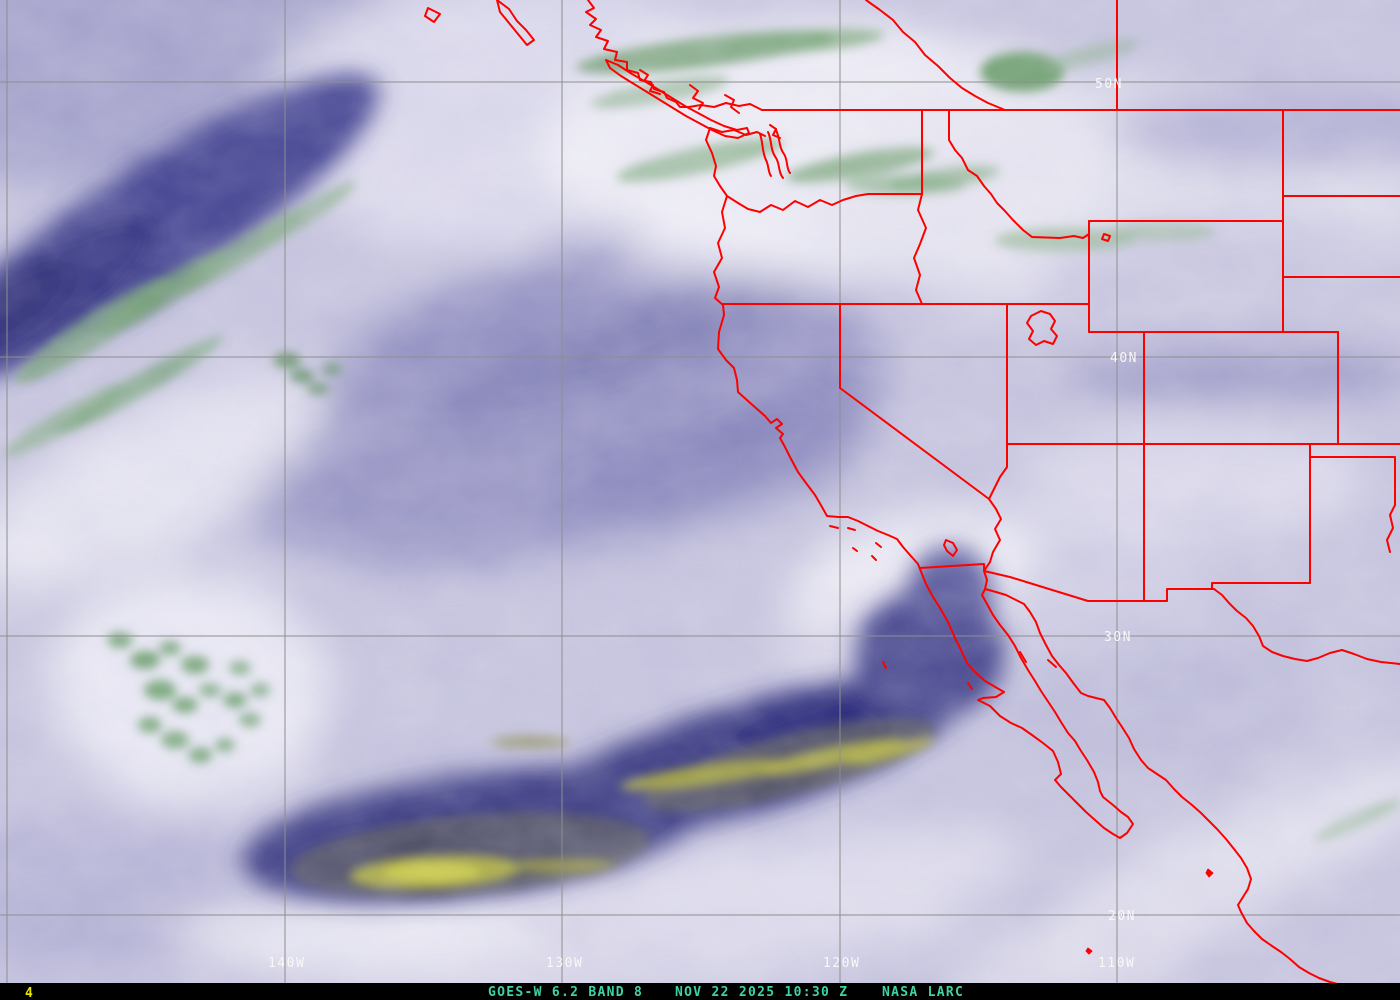 The height and width of the screenshot is (1000, 1400). I want to click on lon-label-140w: 140W, so click(286, 963).